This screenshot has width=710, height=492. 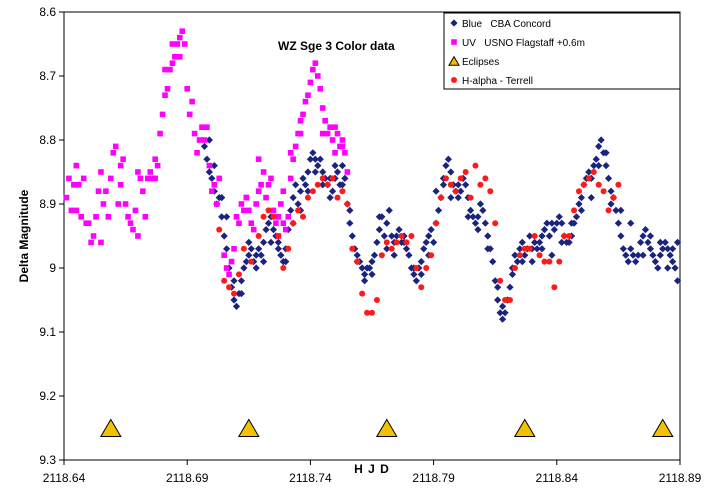 I want to click on y-tick-label: 9.2, so click(x=47, y=396).